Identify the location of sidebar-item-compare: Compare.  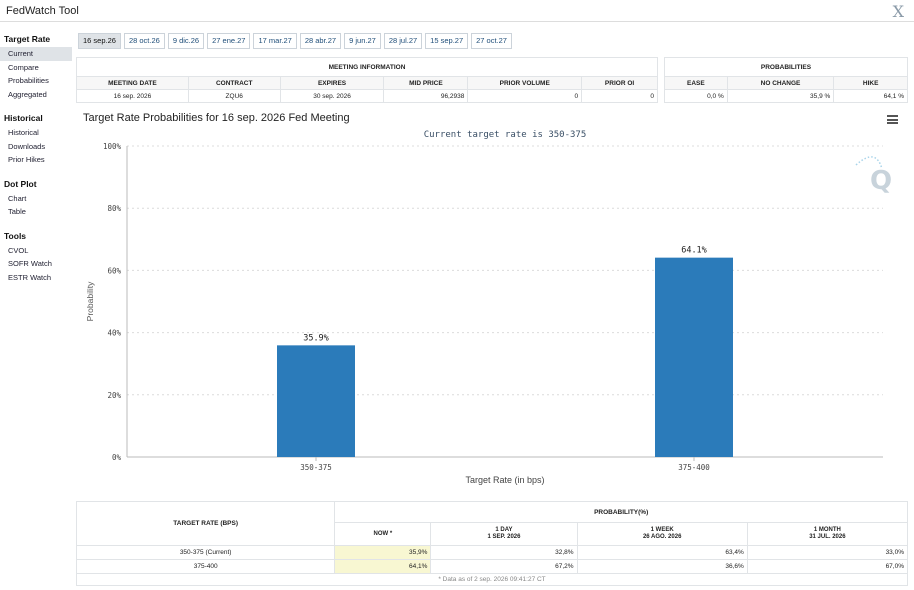
(23, 67).